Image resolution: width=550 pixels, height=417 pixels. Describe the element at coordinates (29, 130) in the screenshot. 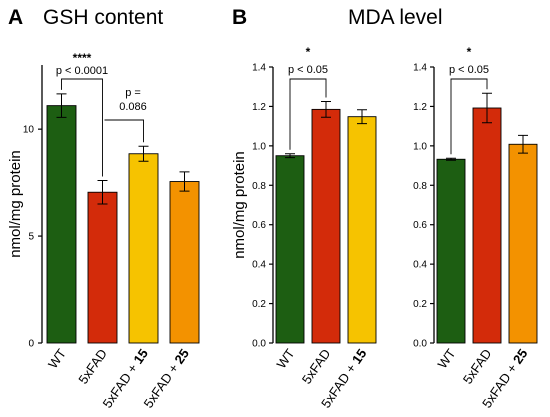

I see `y-tick-label: 10` at that location.